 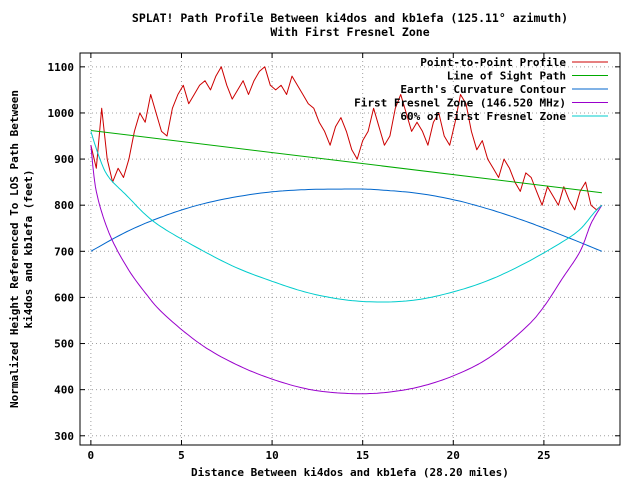 I want to click on x-tick-label: 5, so click(x=181, y=455).